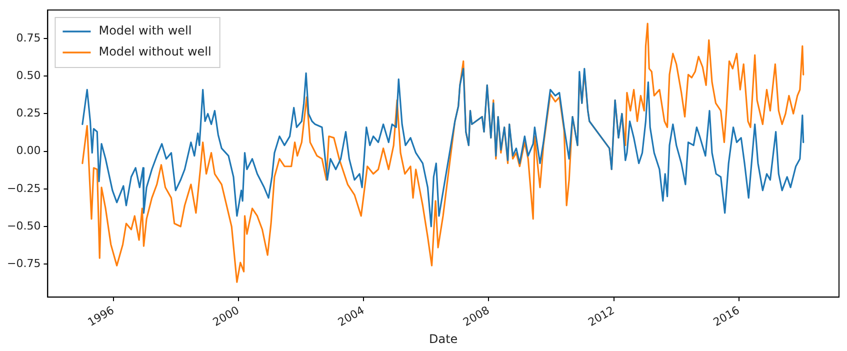  Describe the element at coordinates (23, 263) in the screenshot. I see `y-tick-label: −0.75` at that location.